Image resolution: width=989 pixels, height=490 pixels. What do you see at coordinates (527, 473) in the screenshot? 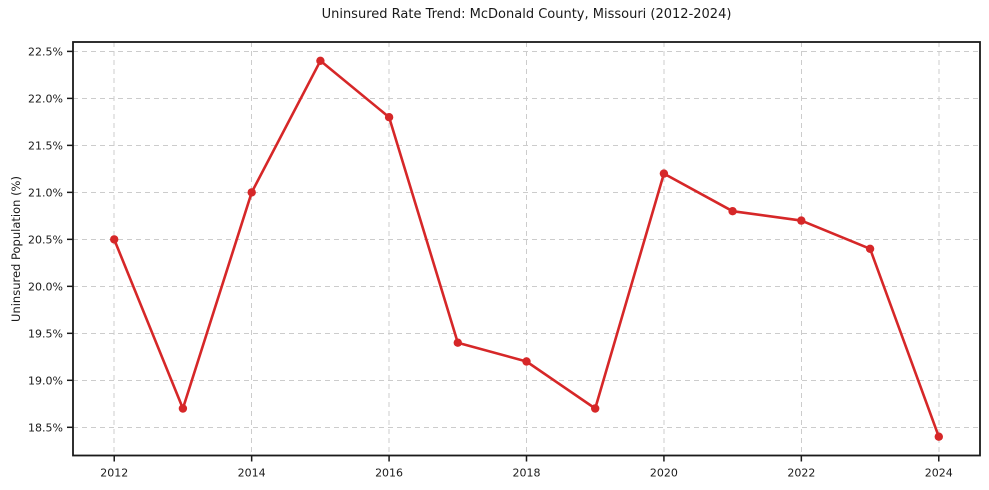
I see `x-tick-label: 2018` at bounding box center [527, 473].